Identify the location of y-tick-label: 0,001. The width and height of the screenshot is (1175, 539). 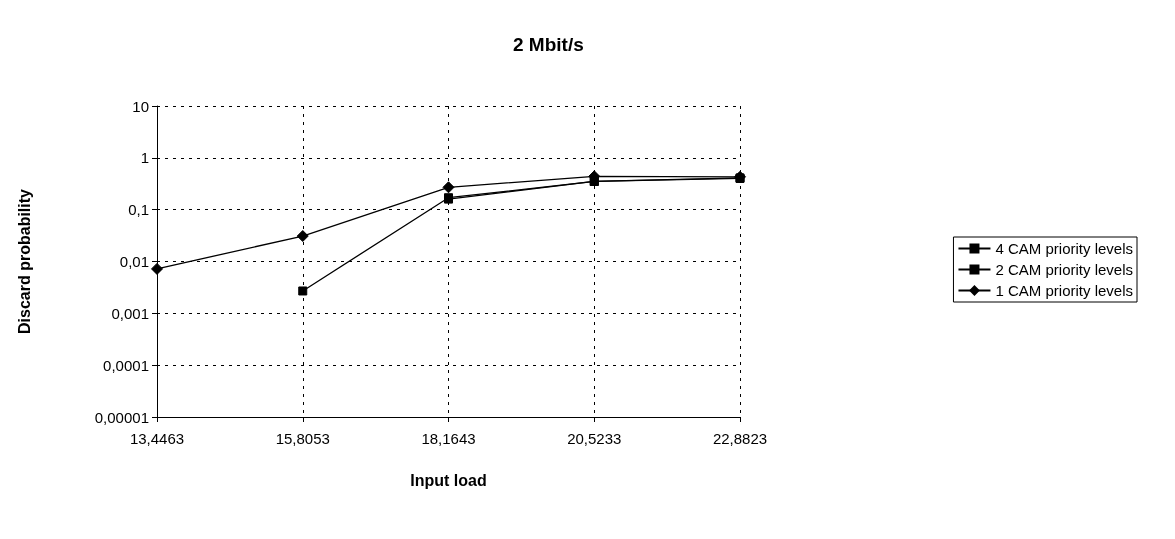
(130, 313).